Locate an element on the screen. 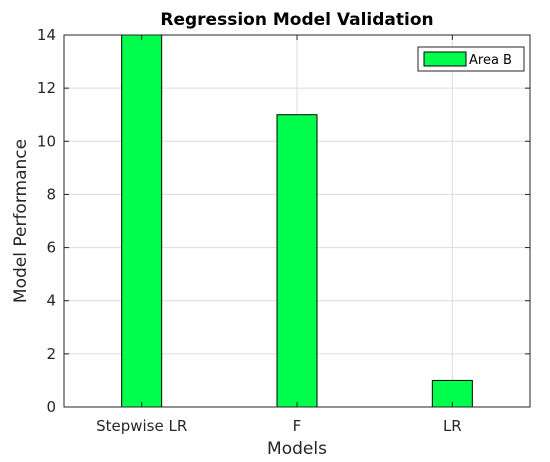 This screenshot has width=550, height=462. x-axis-label: Models is located at coordinates (297, 449).